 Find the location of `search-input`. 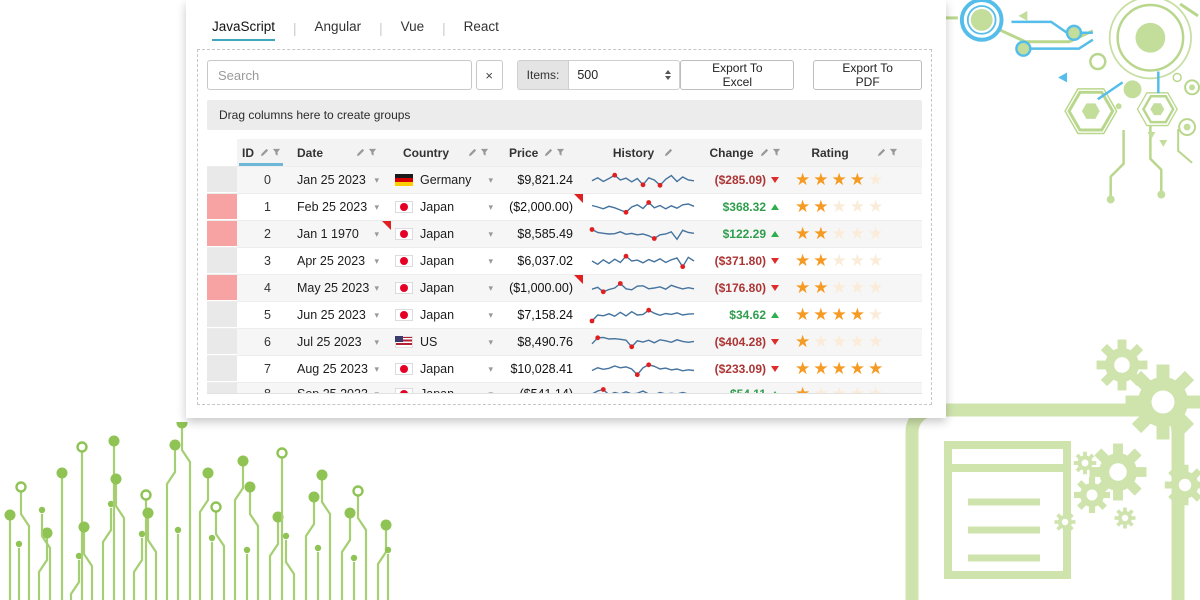

search-input is located at coordinates (339, 75).